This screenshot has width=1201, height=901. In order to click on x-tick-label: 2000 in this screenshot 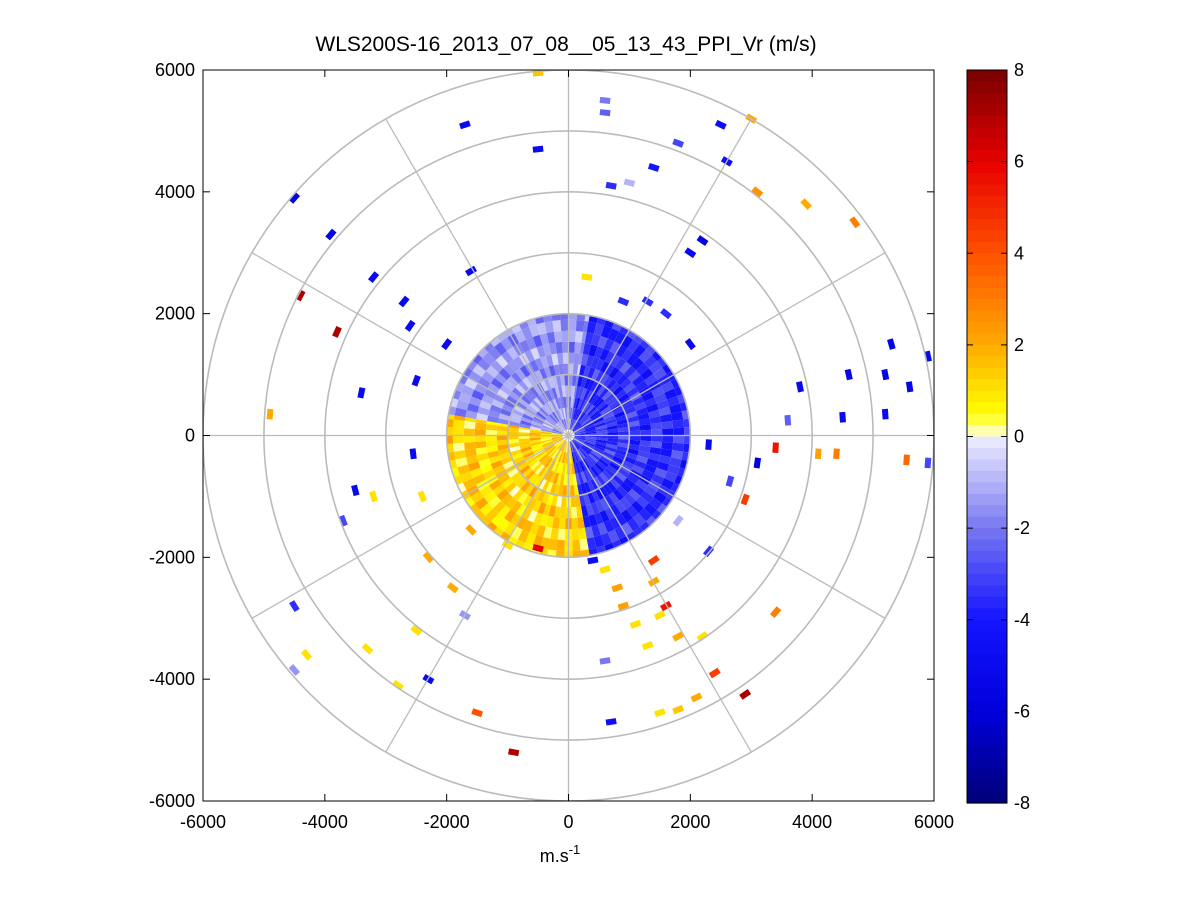, I will do `click(690, 822)`.